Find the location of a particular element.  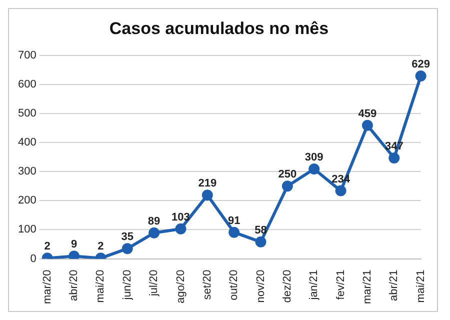

data-label: 309 is located at coordinates (314, 158).